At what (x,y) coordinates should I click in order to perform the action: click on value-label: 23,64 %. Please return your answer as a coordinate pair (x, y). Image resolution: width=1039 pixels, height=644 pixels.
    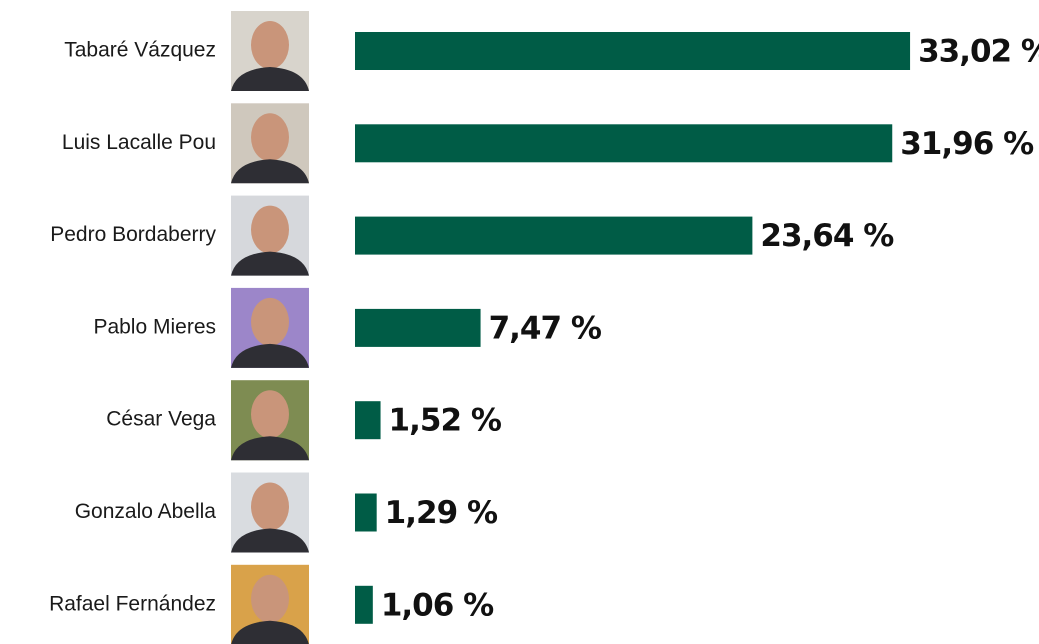
    Looking at the image, I should click on (827, 236).